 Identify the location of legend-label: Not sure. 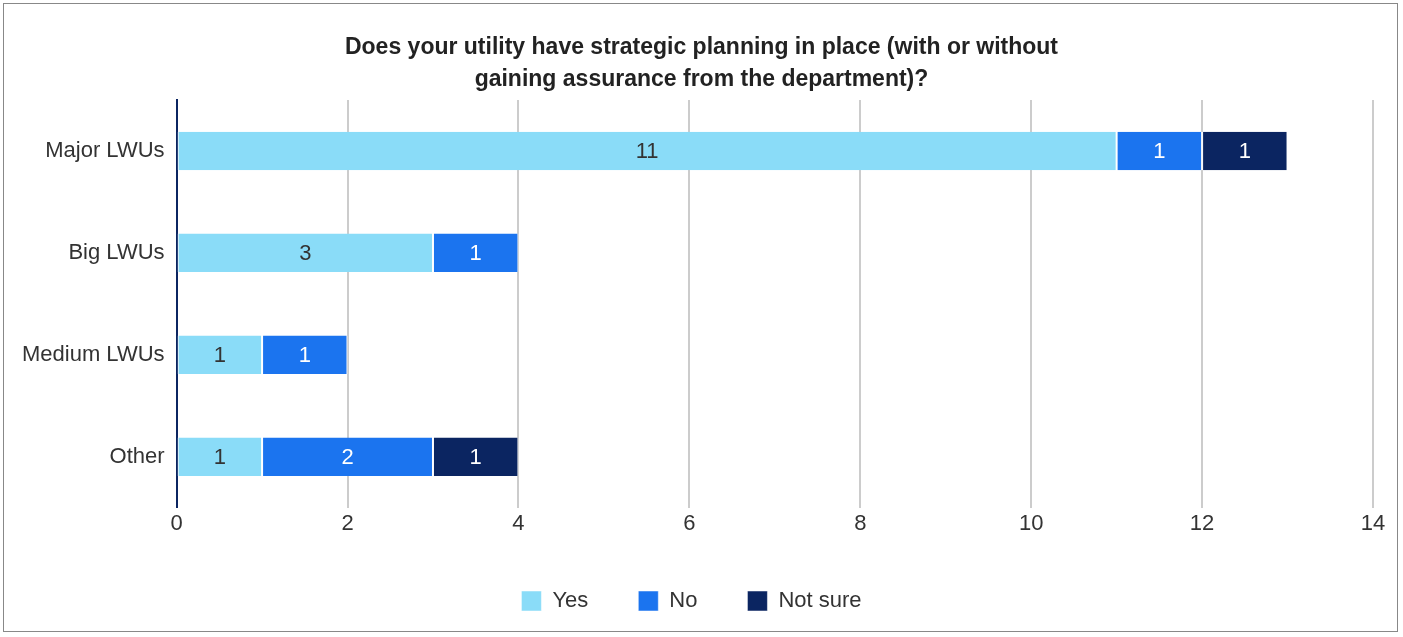
(820, 600).